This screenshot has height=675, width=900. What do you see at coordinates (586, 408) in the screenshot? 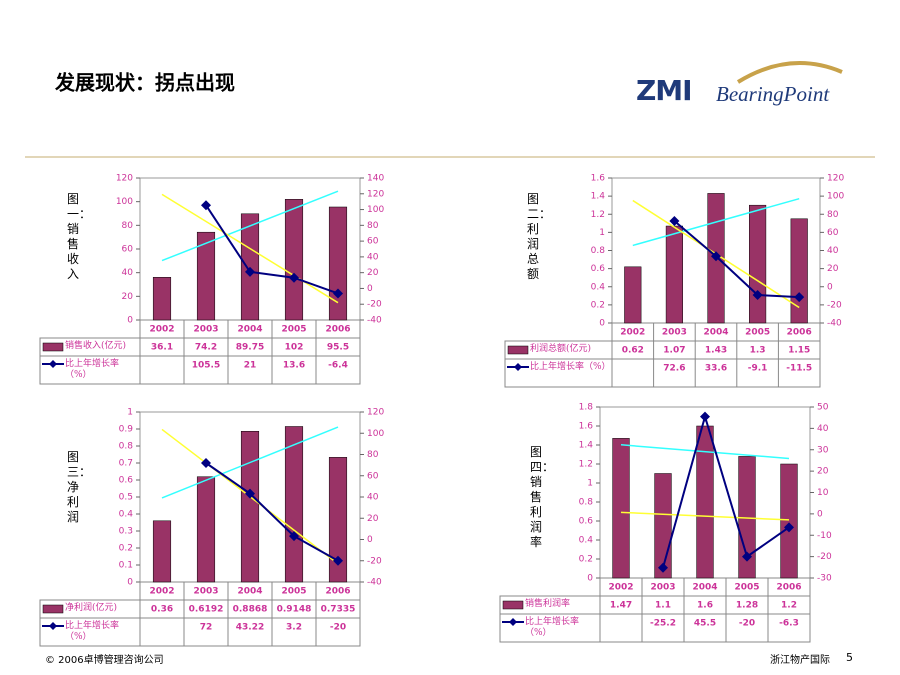
I see `y-tick-label: 1.8` at bounding box center [586, 408].